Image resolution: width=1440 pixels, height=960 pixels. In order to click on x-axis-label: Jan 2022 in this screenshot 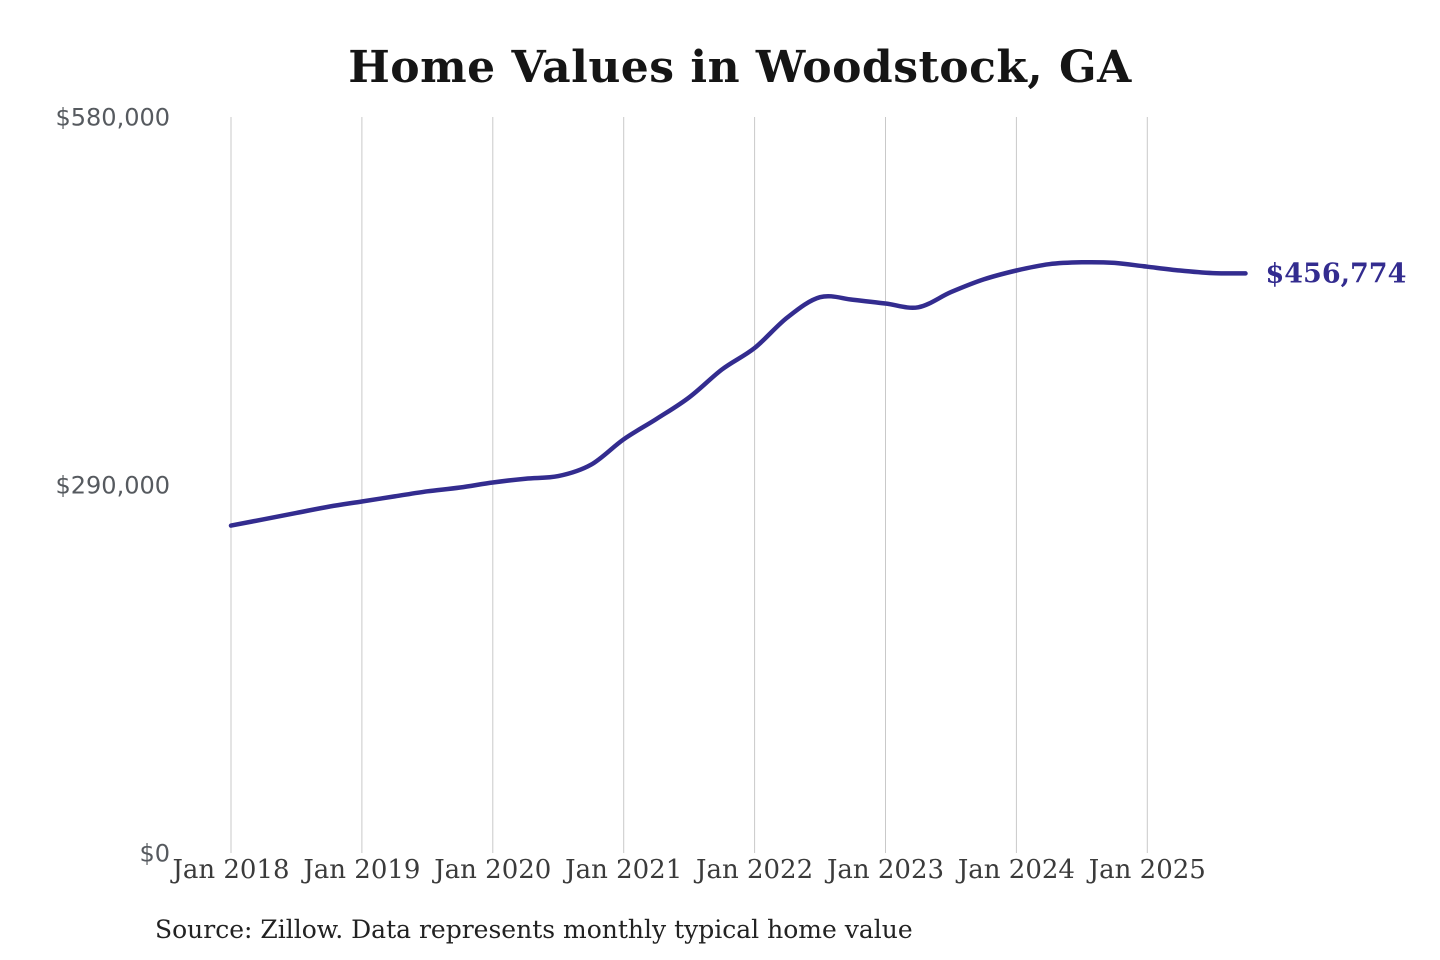, I will do `click(753, 870)`.